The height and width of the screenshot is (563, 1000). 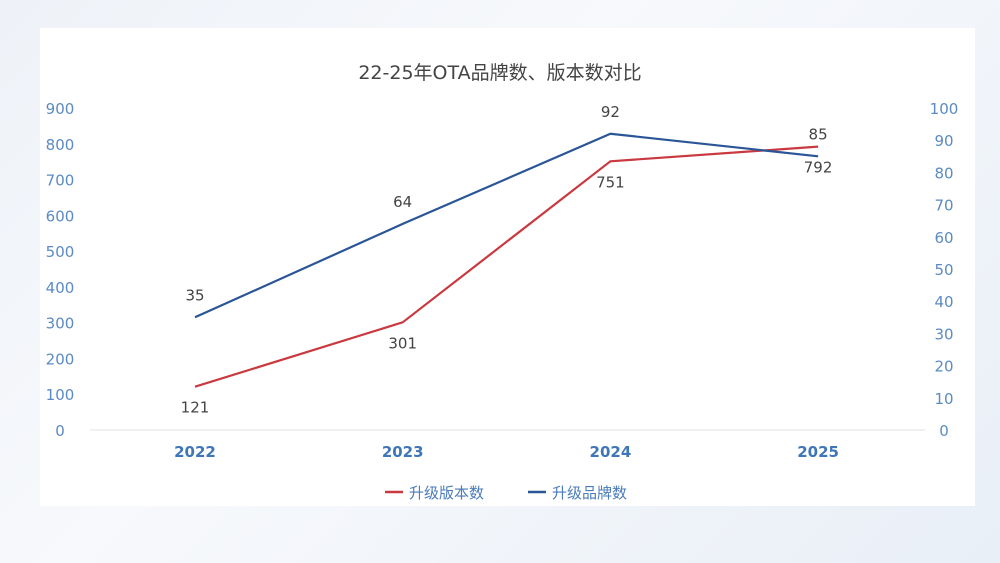 I want to click on right-axis-tick: 60, so click(x=943, y=238).